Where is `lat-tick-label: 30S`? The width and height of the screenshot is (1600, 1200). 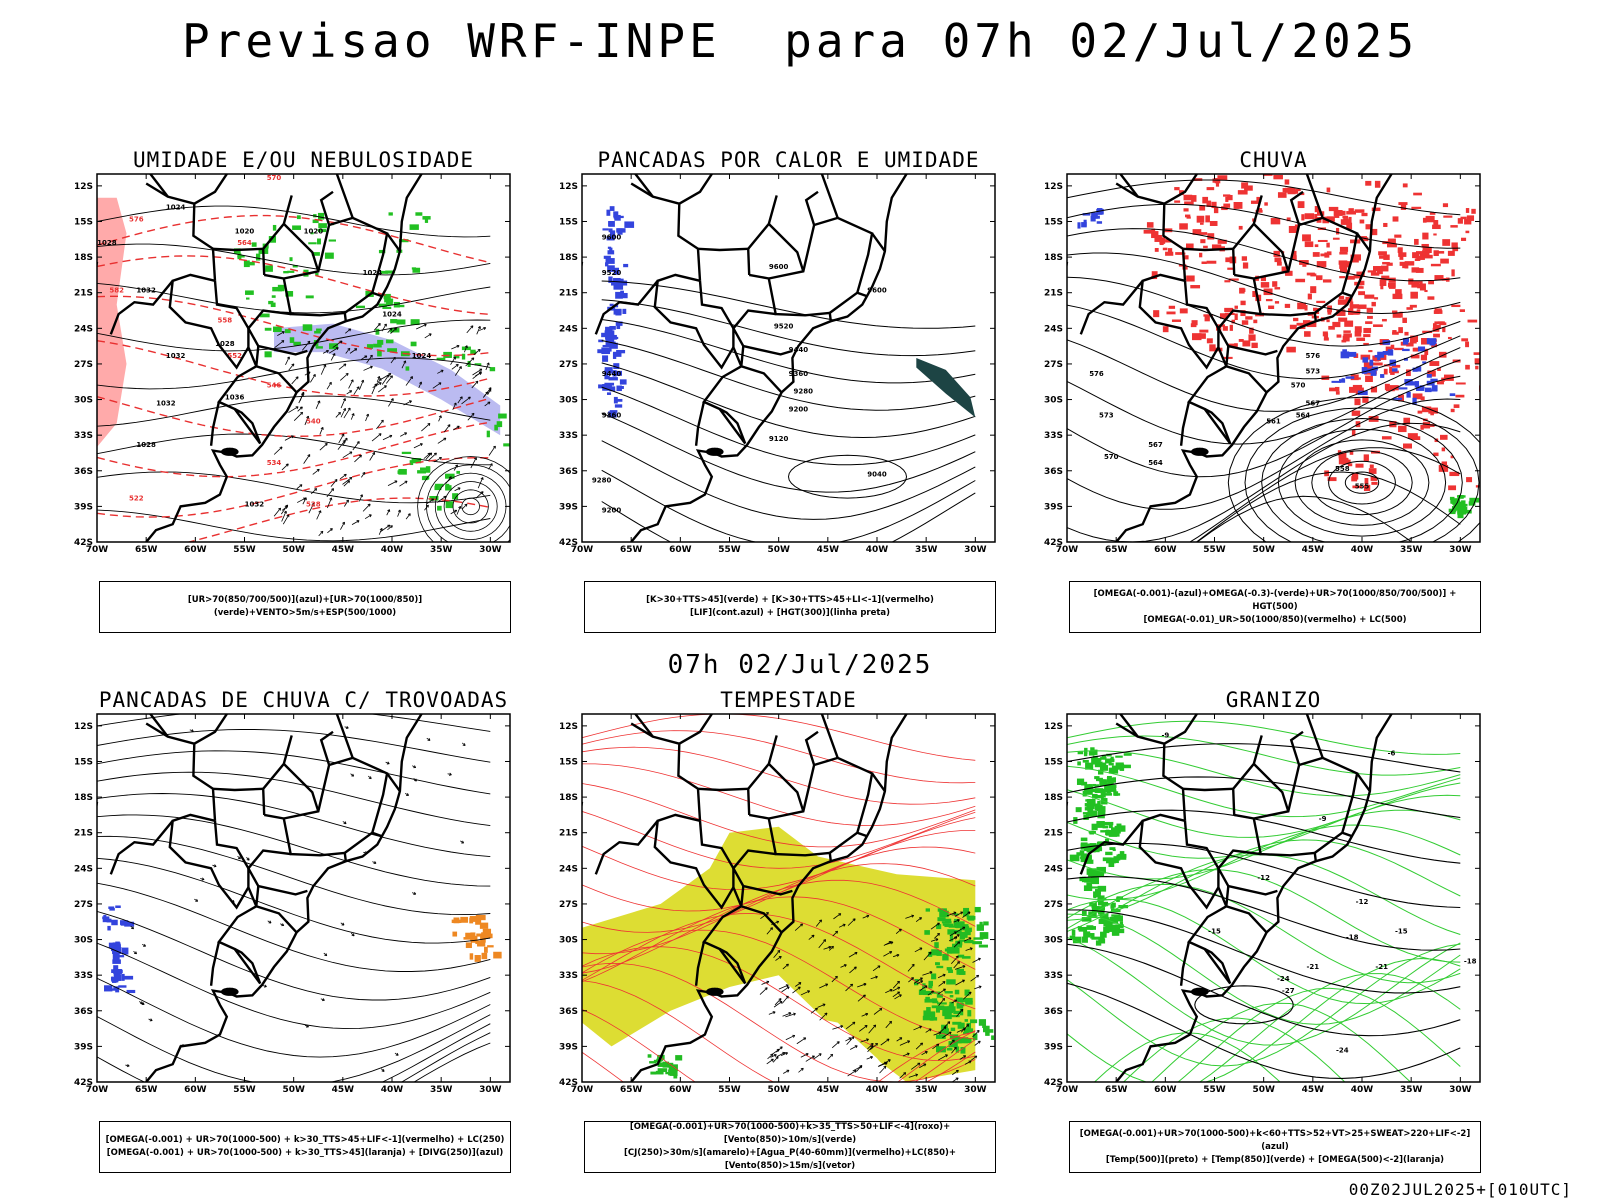
lat-tick-label: 30S is located at coordinates (568, 401).